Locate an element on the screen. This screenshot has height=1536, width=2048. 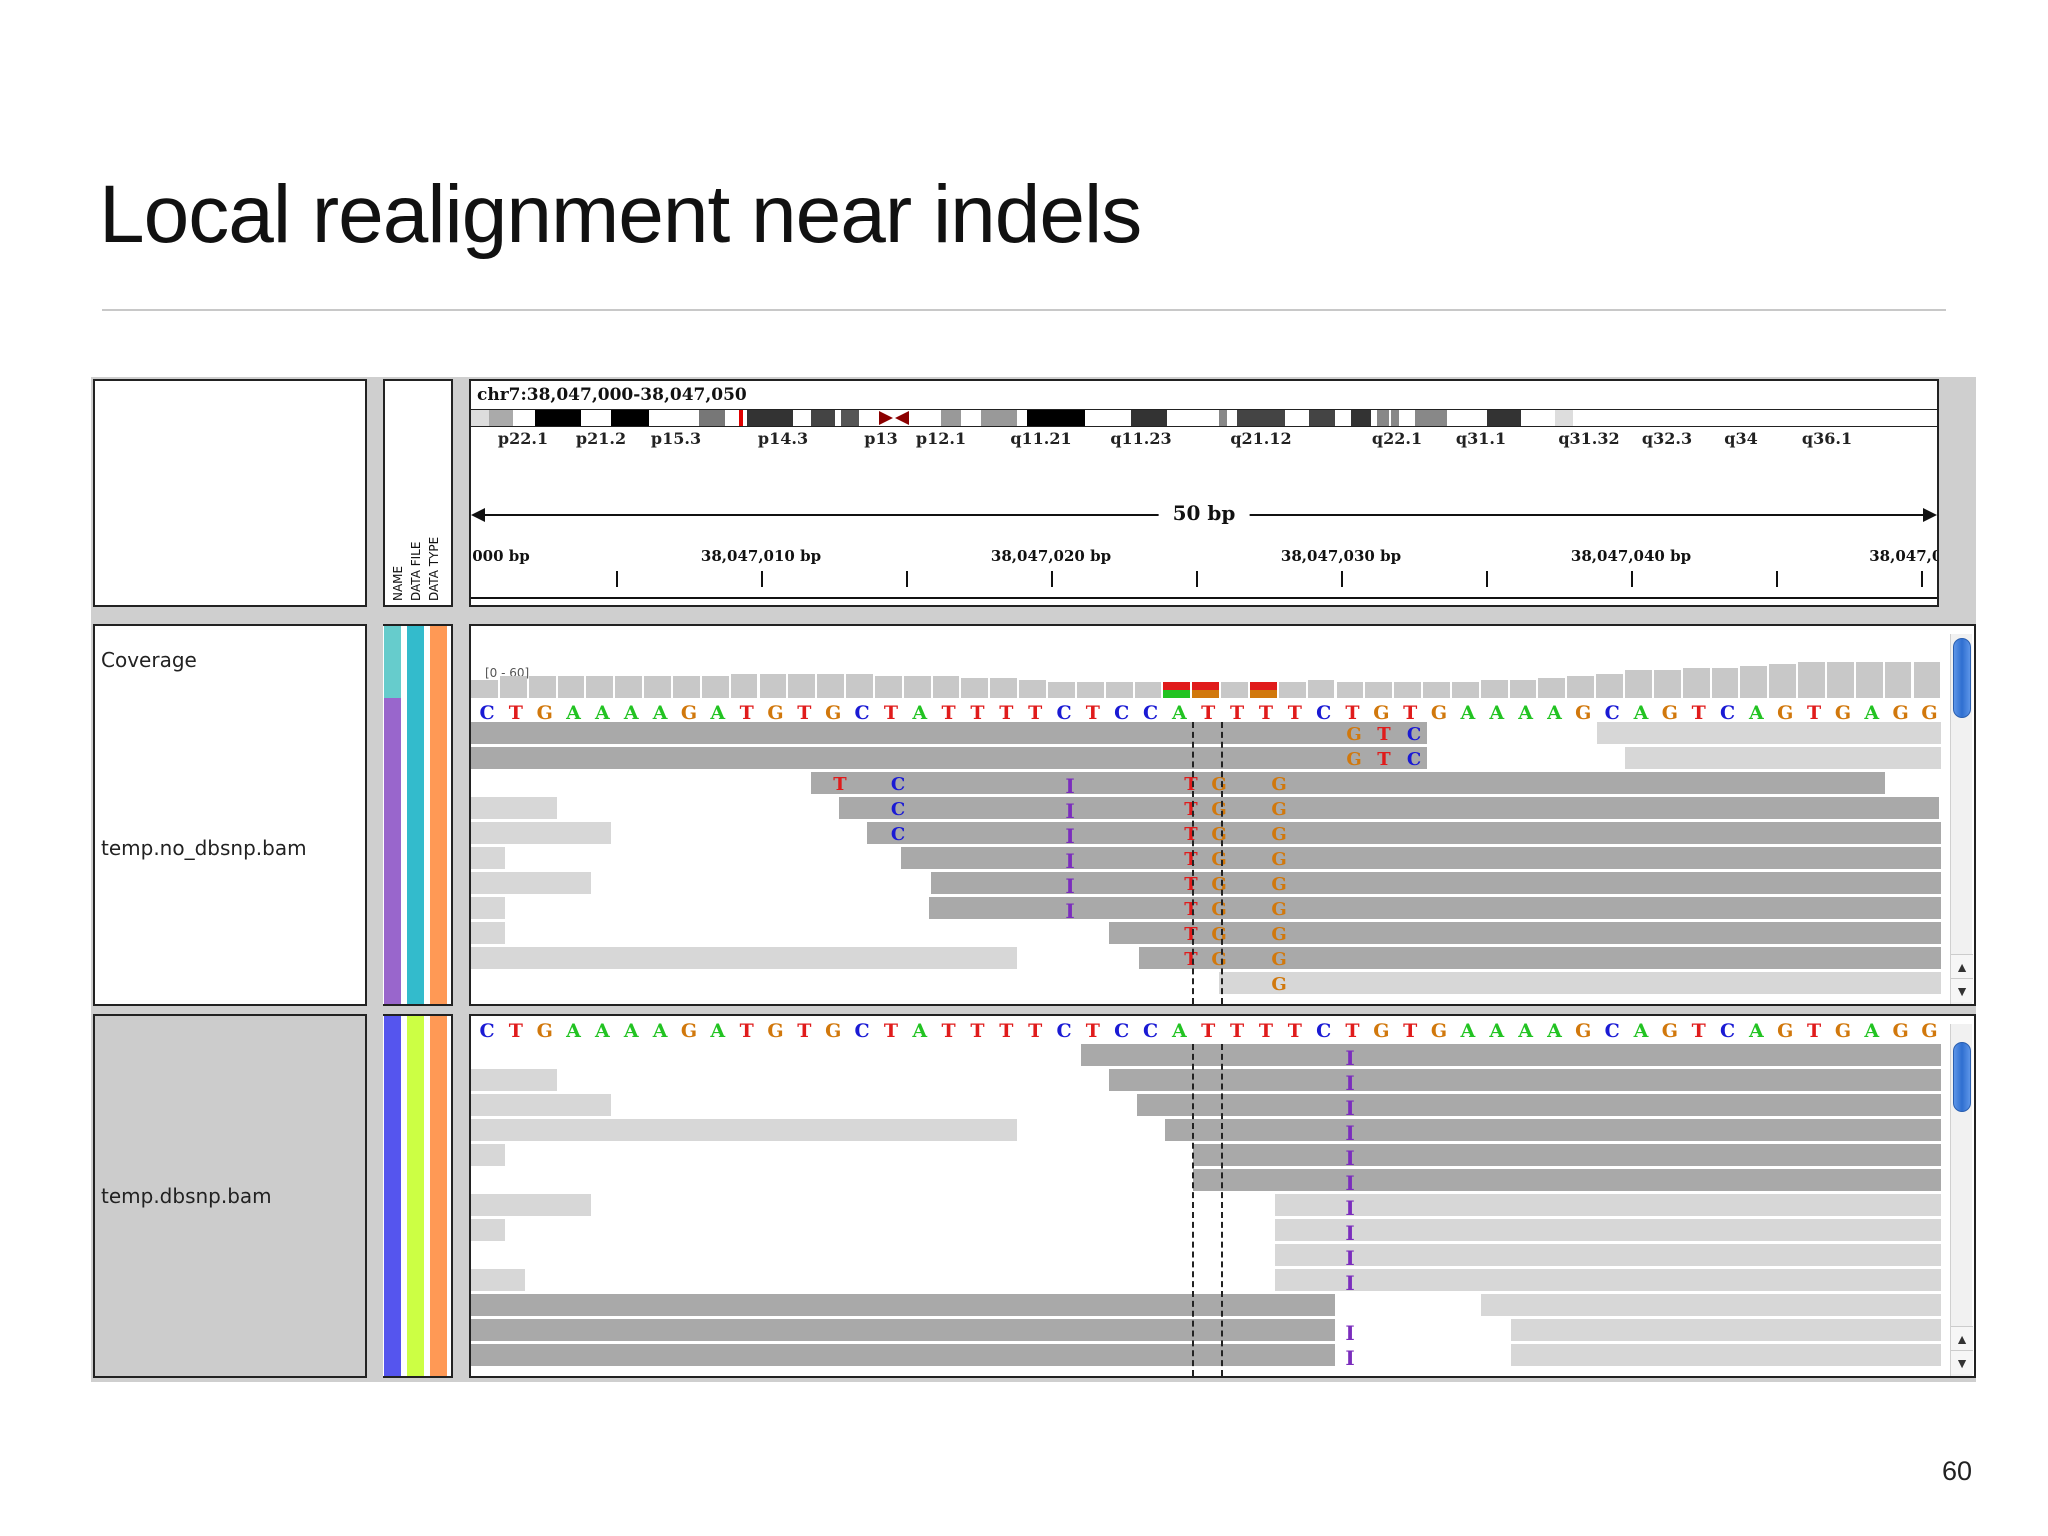
scrollbar-1: ▲ ▼ is located at coordinates (1961, 819).